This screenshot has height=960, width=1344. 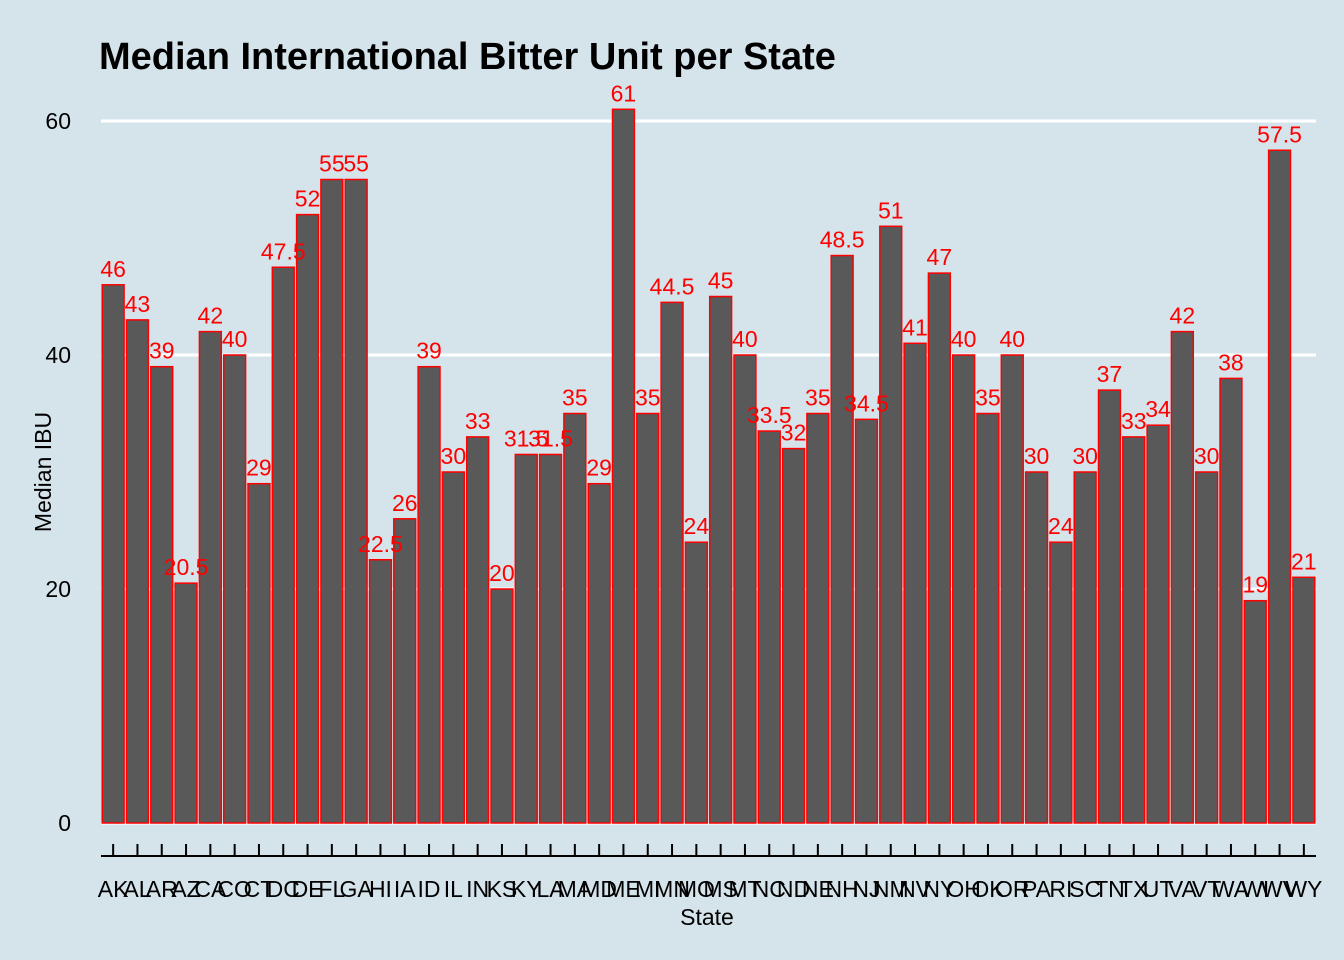 I want to click on bar-OH, so click(x=963, y=589).